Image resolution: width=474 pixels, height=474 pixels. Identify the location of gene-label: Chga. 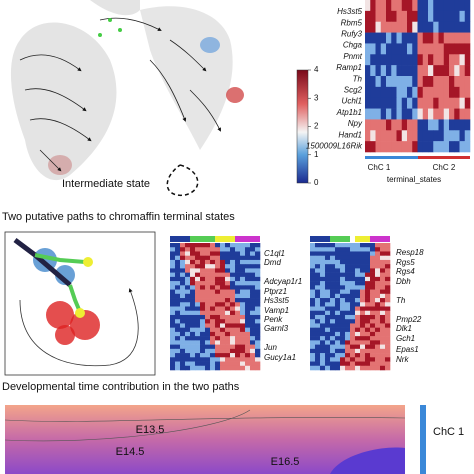
(353, 45).